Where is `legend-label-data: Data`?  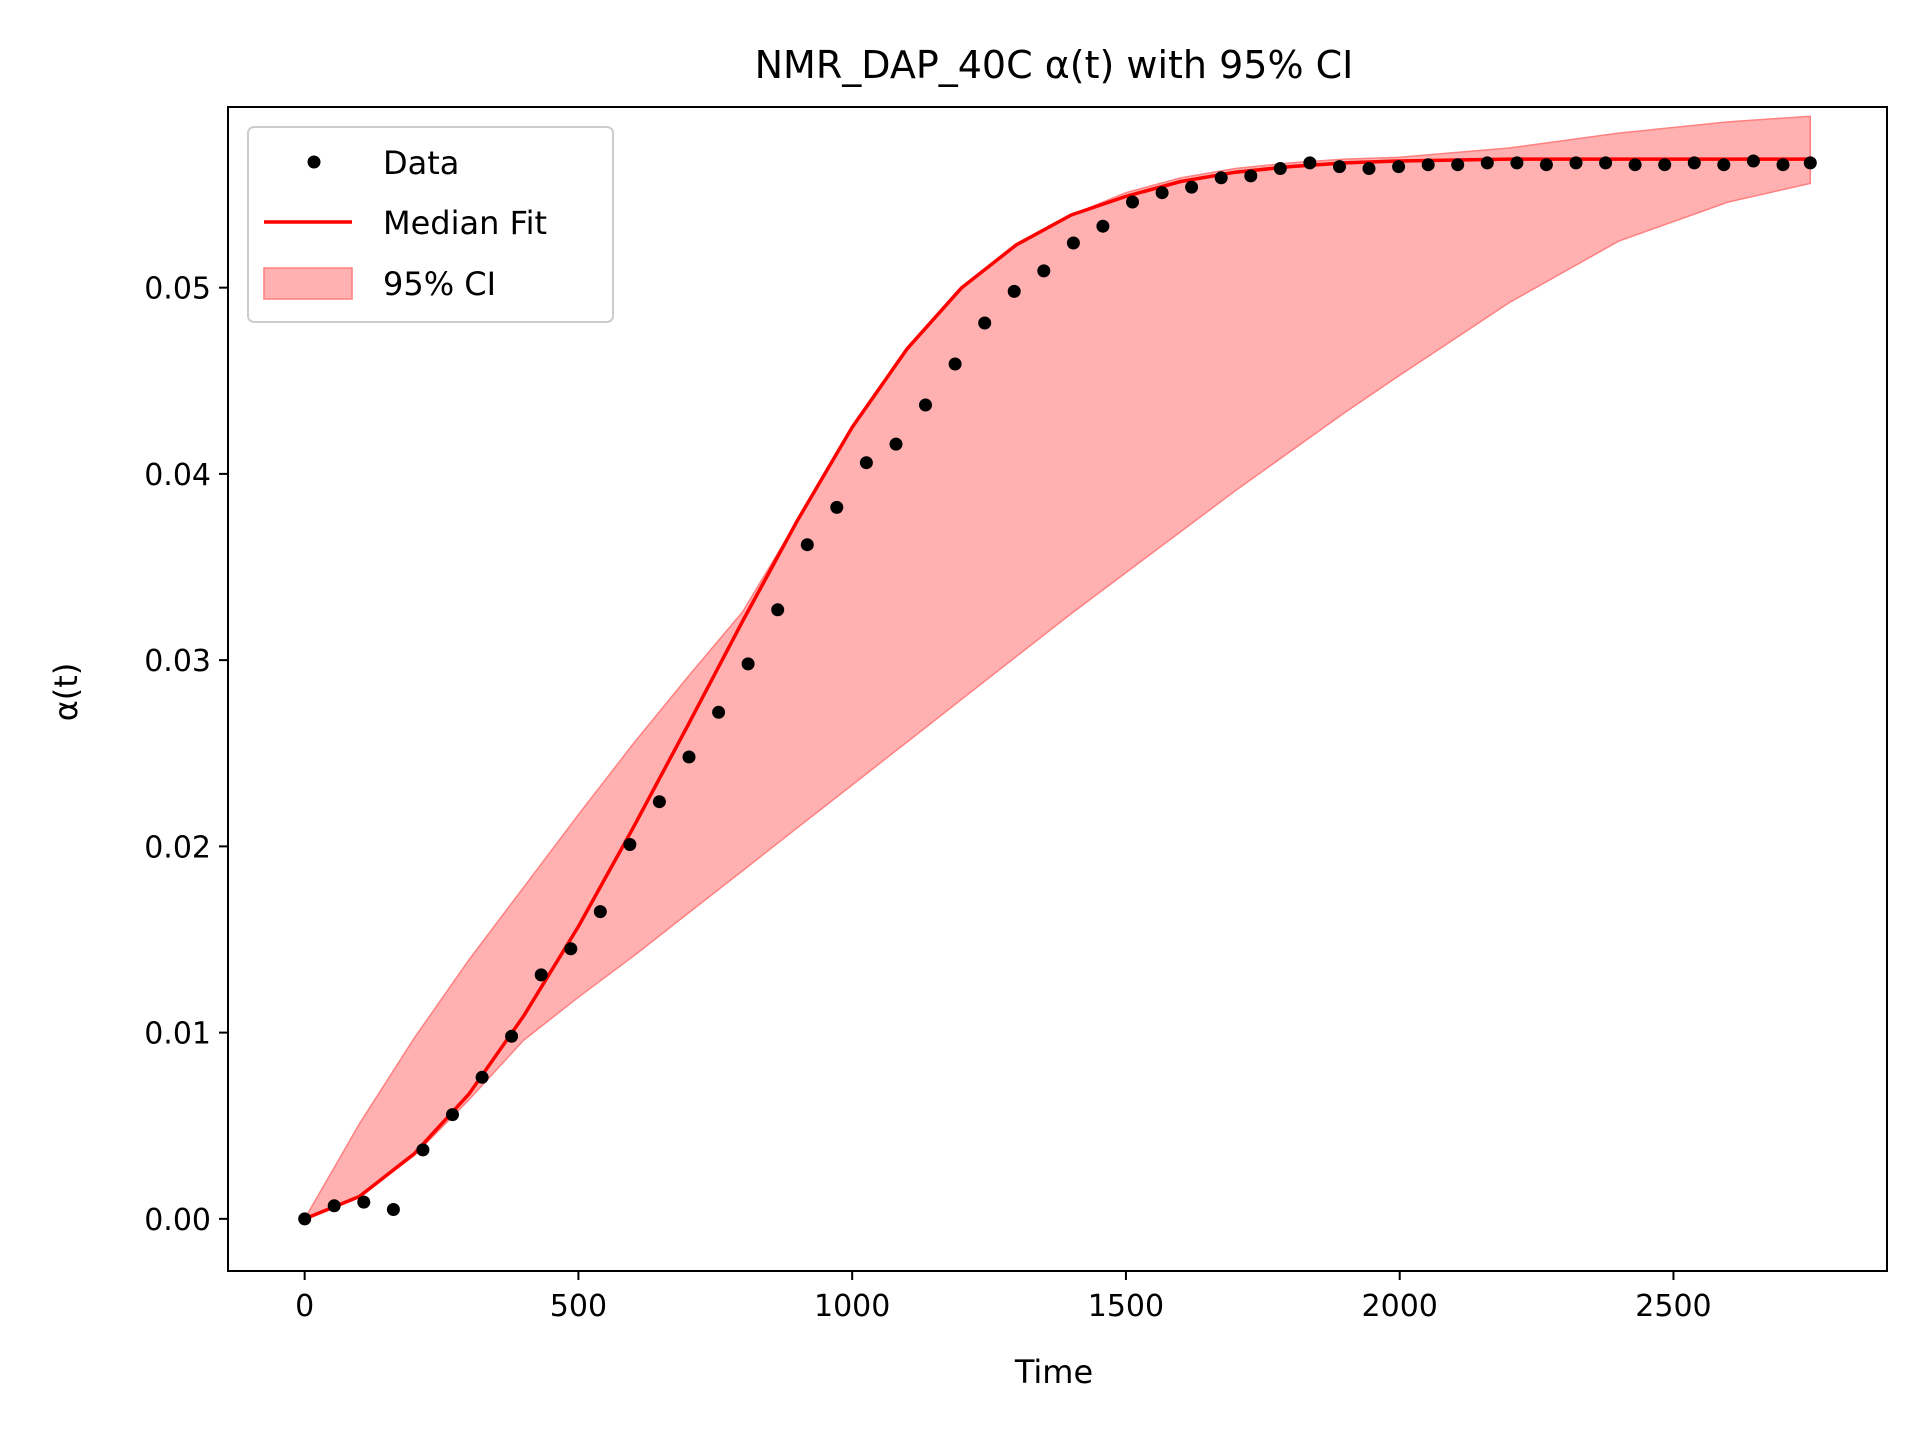 legend-label-data: Data is located at coordinates (421, 163).